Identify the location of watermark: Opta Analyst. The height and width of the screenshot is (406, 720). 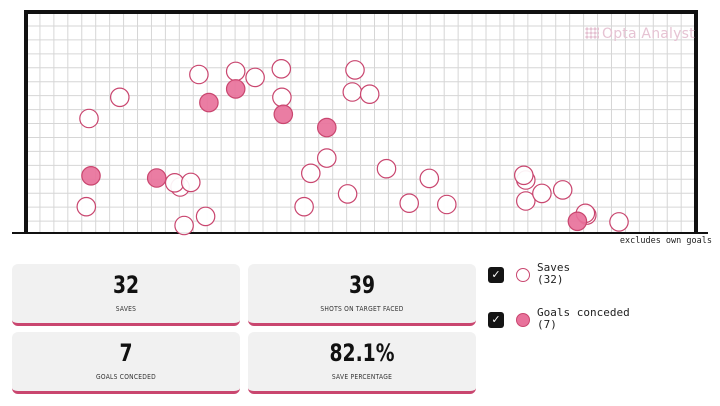
(640, 34).